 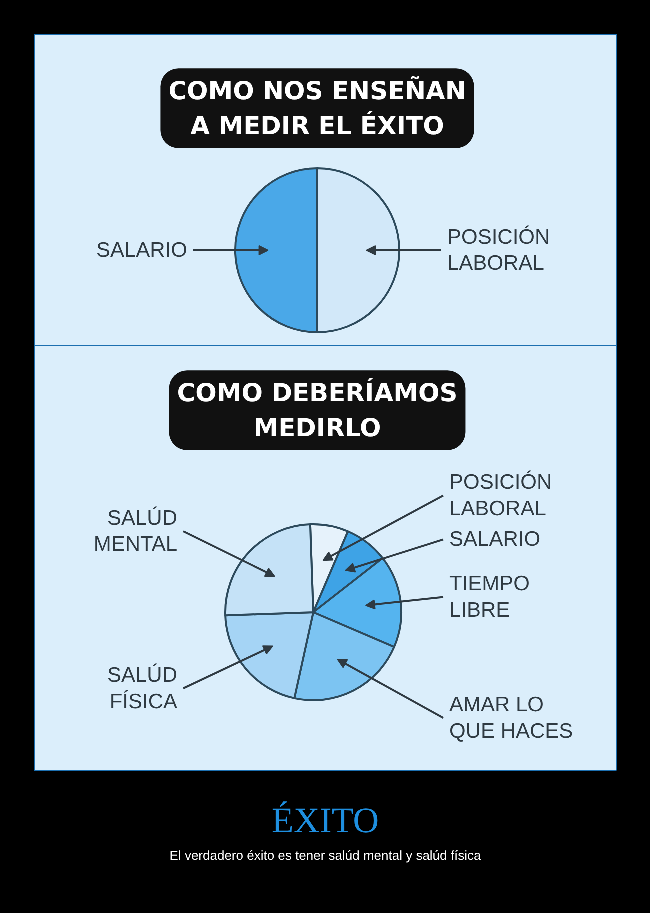 What do you see at coordinates (512, 718) in the screenshot?
I see `slice-label: AMAR LO QUE HACES` at bounding box center [512, 718].